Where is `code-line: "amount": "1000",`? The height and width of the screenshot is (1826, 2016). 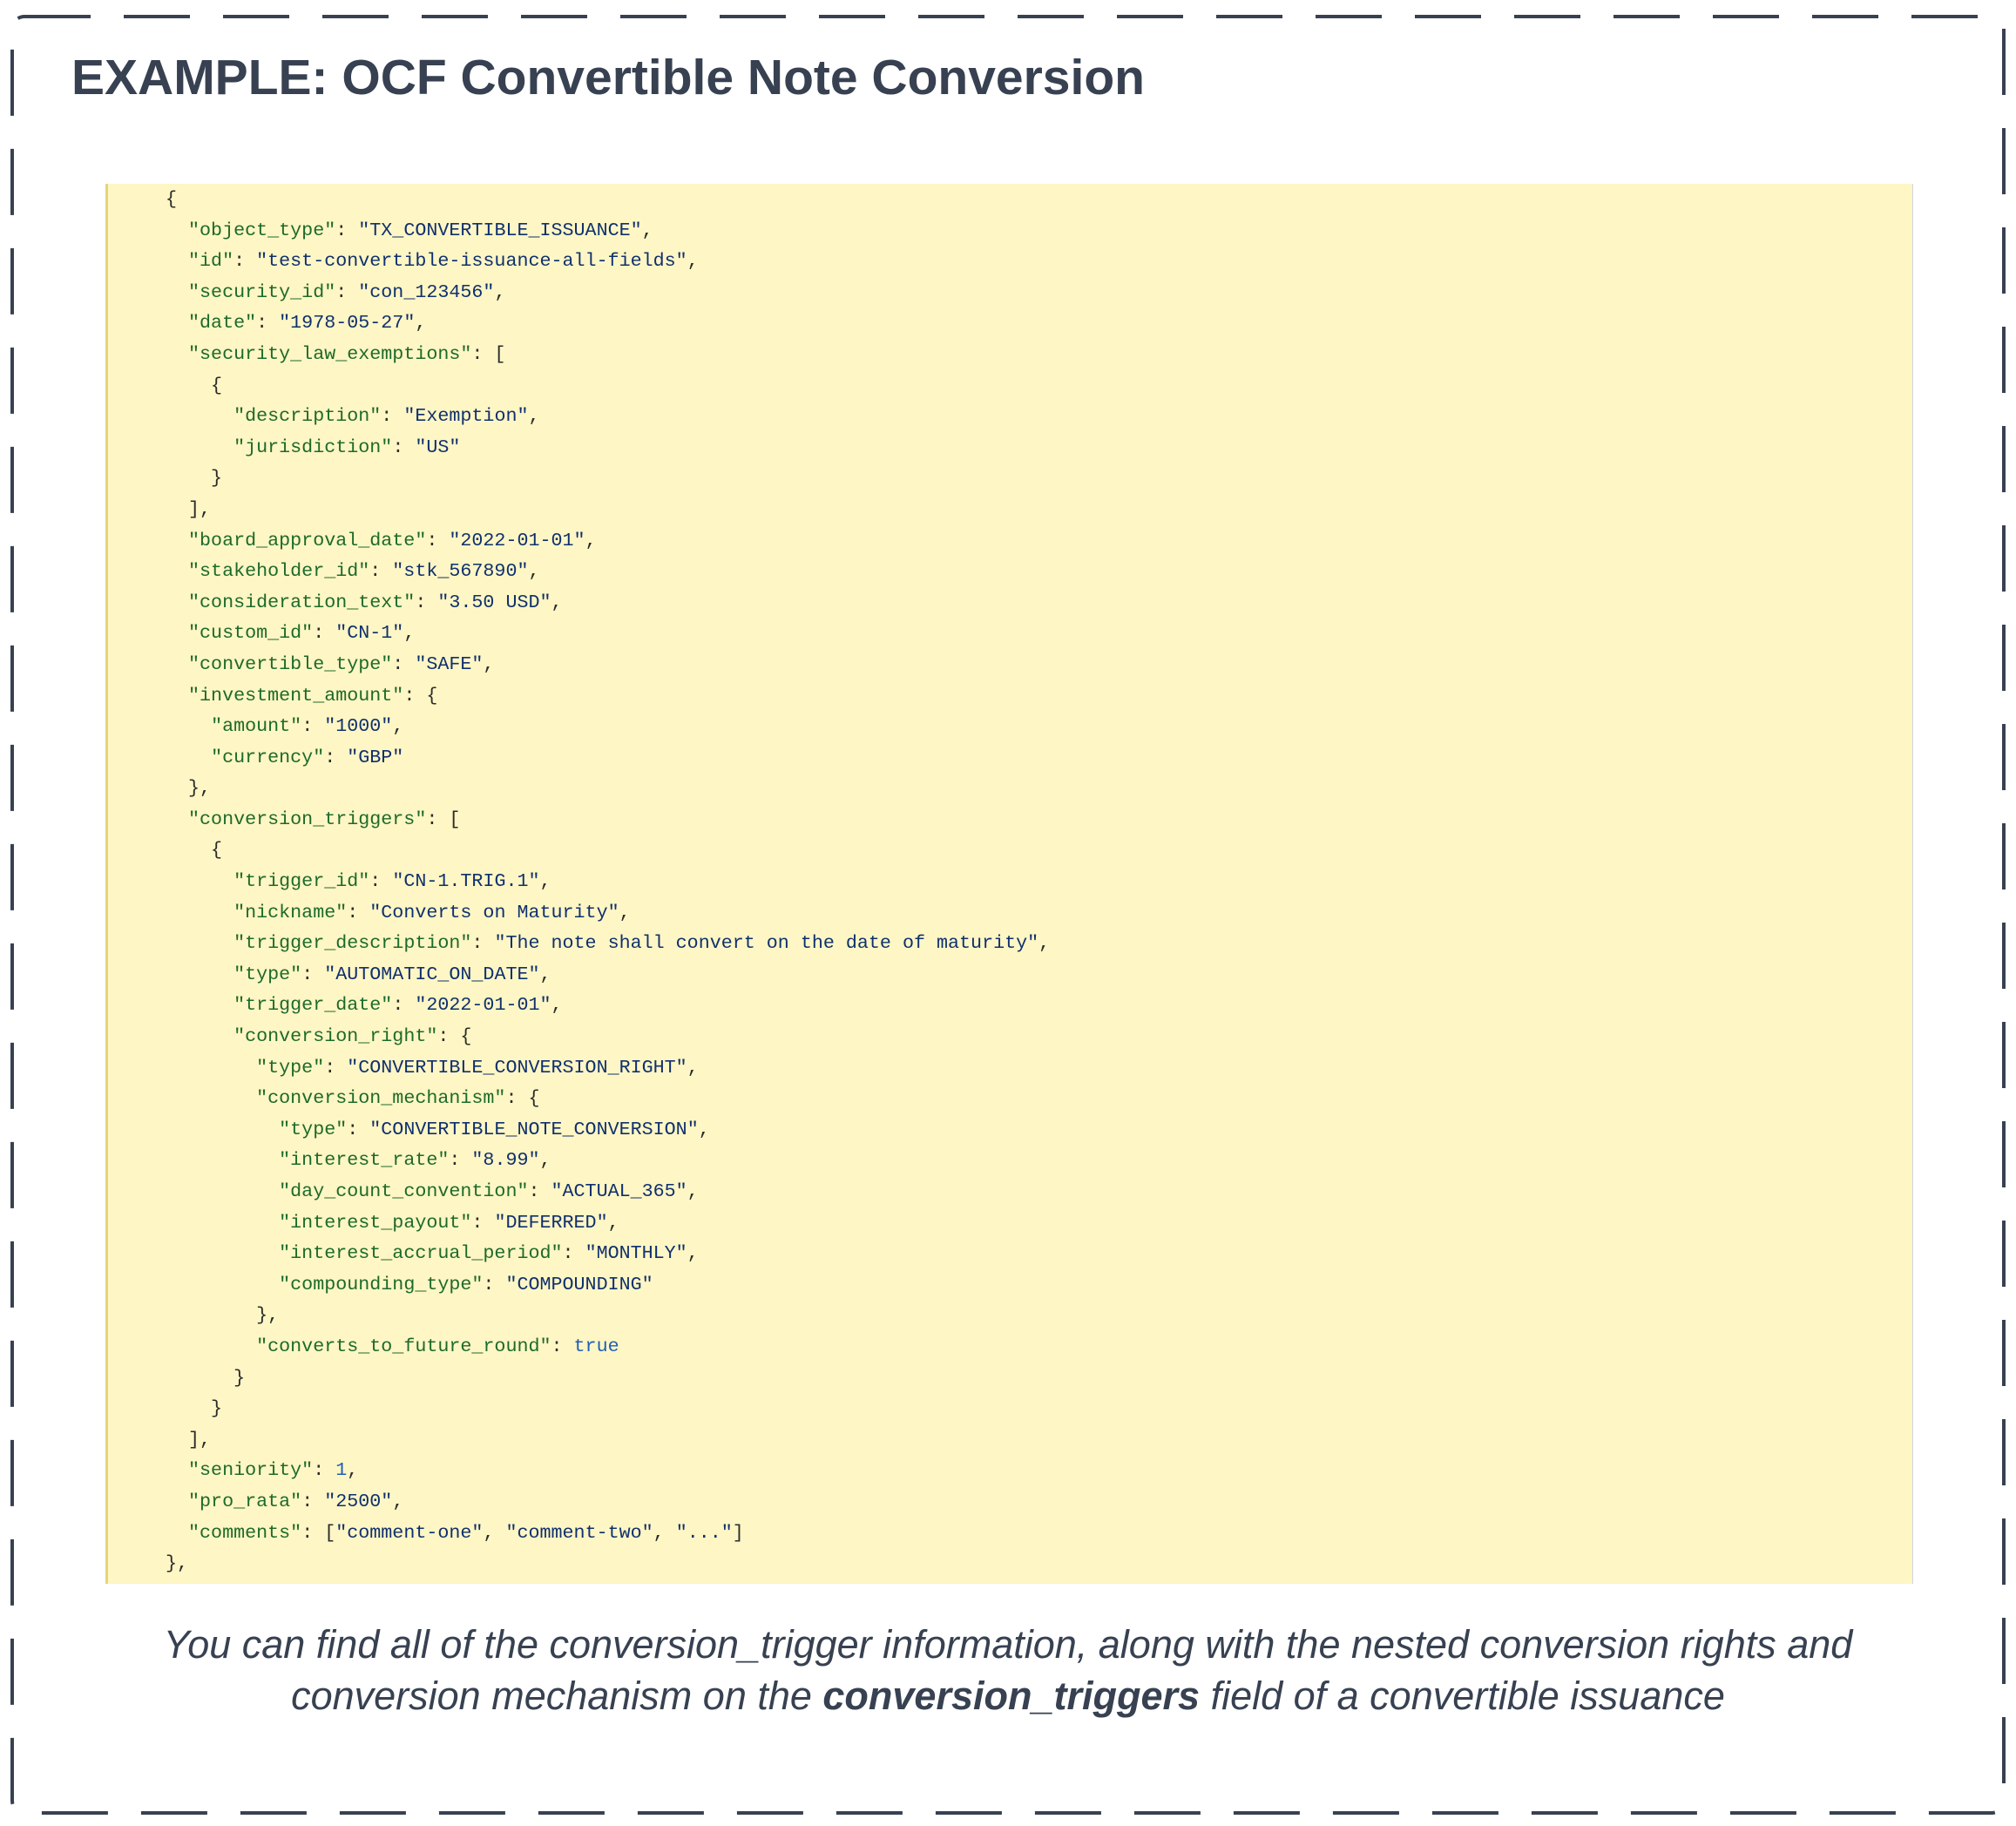 code-line: "amount": "1000", is located at coordinates (608, 726).